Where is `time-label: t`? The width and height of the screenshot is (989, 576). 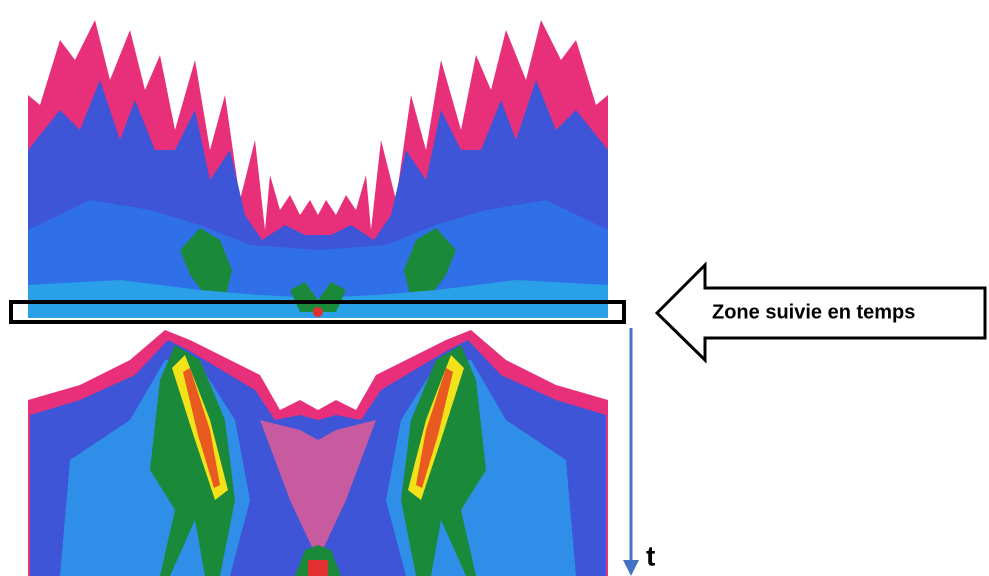
time-label: t is located at coordinates (650, 555).